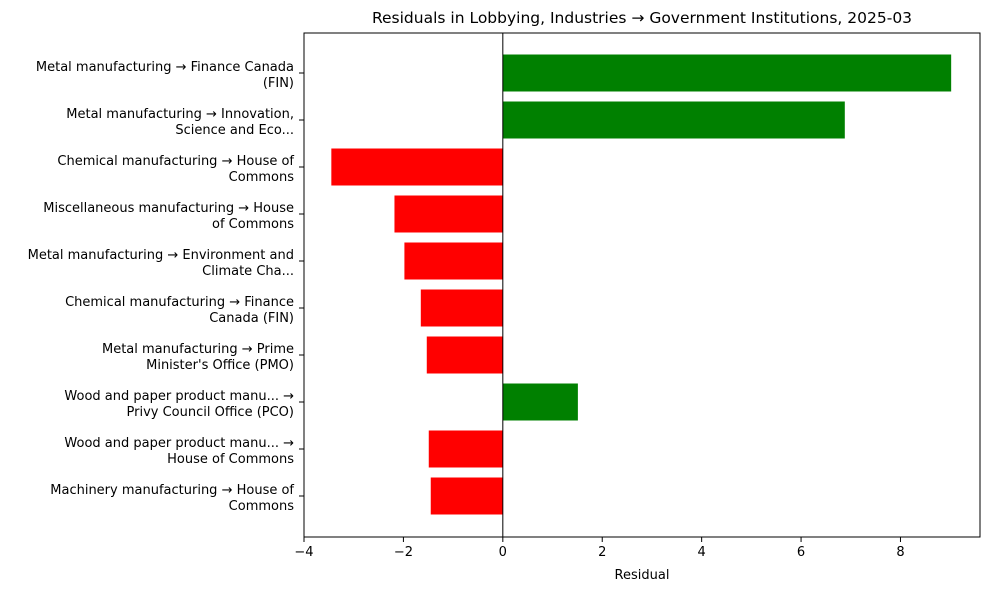  I want to click on x-tick-label-5: 6, so click(801, 552).